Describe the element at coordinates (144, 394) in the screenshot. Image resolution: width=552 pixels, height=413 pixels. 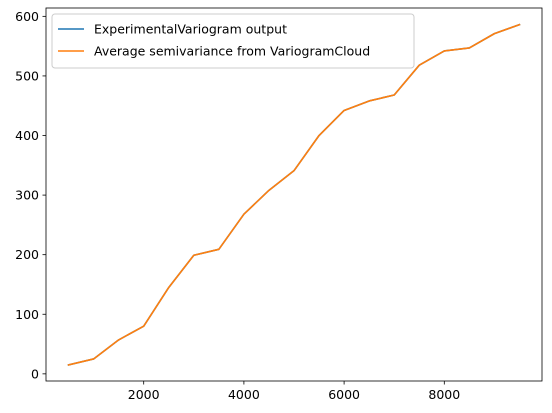
I see `x-tick-label: 2000` at that location.